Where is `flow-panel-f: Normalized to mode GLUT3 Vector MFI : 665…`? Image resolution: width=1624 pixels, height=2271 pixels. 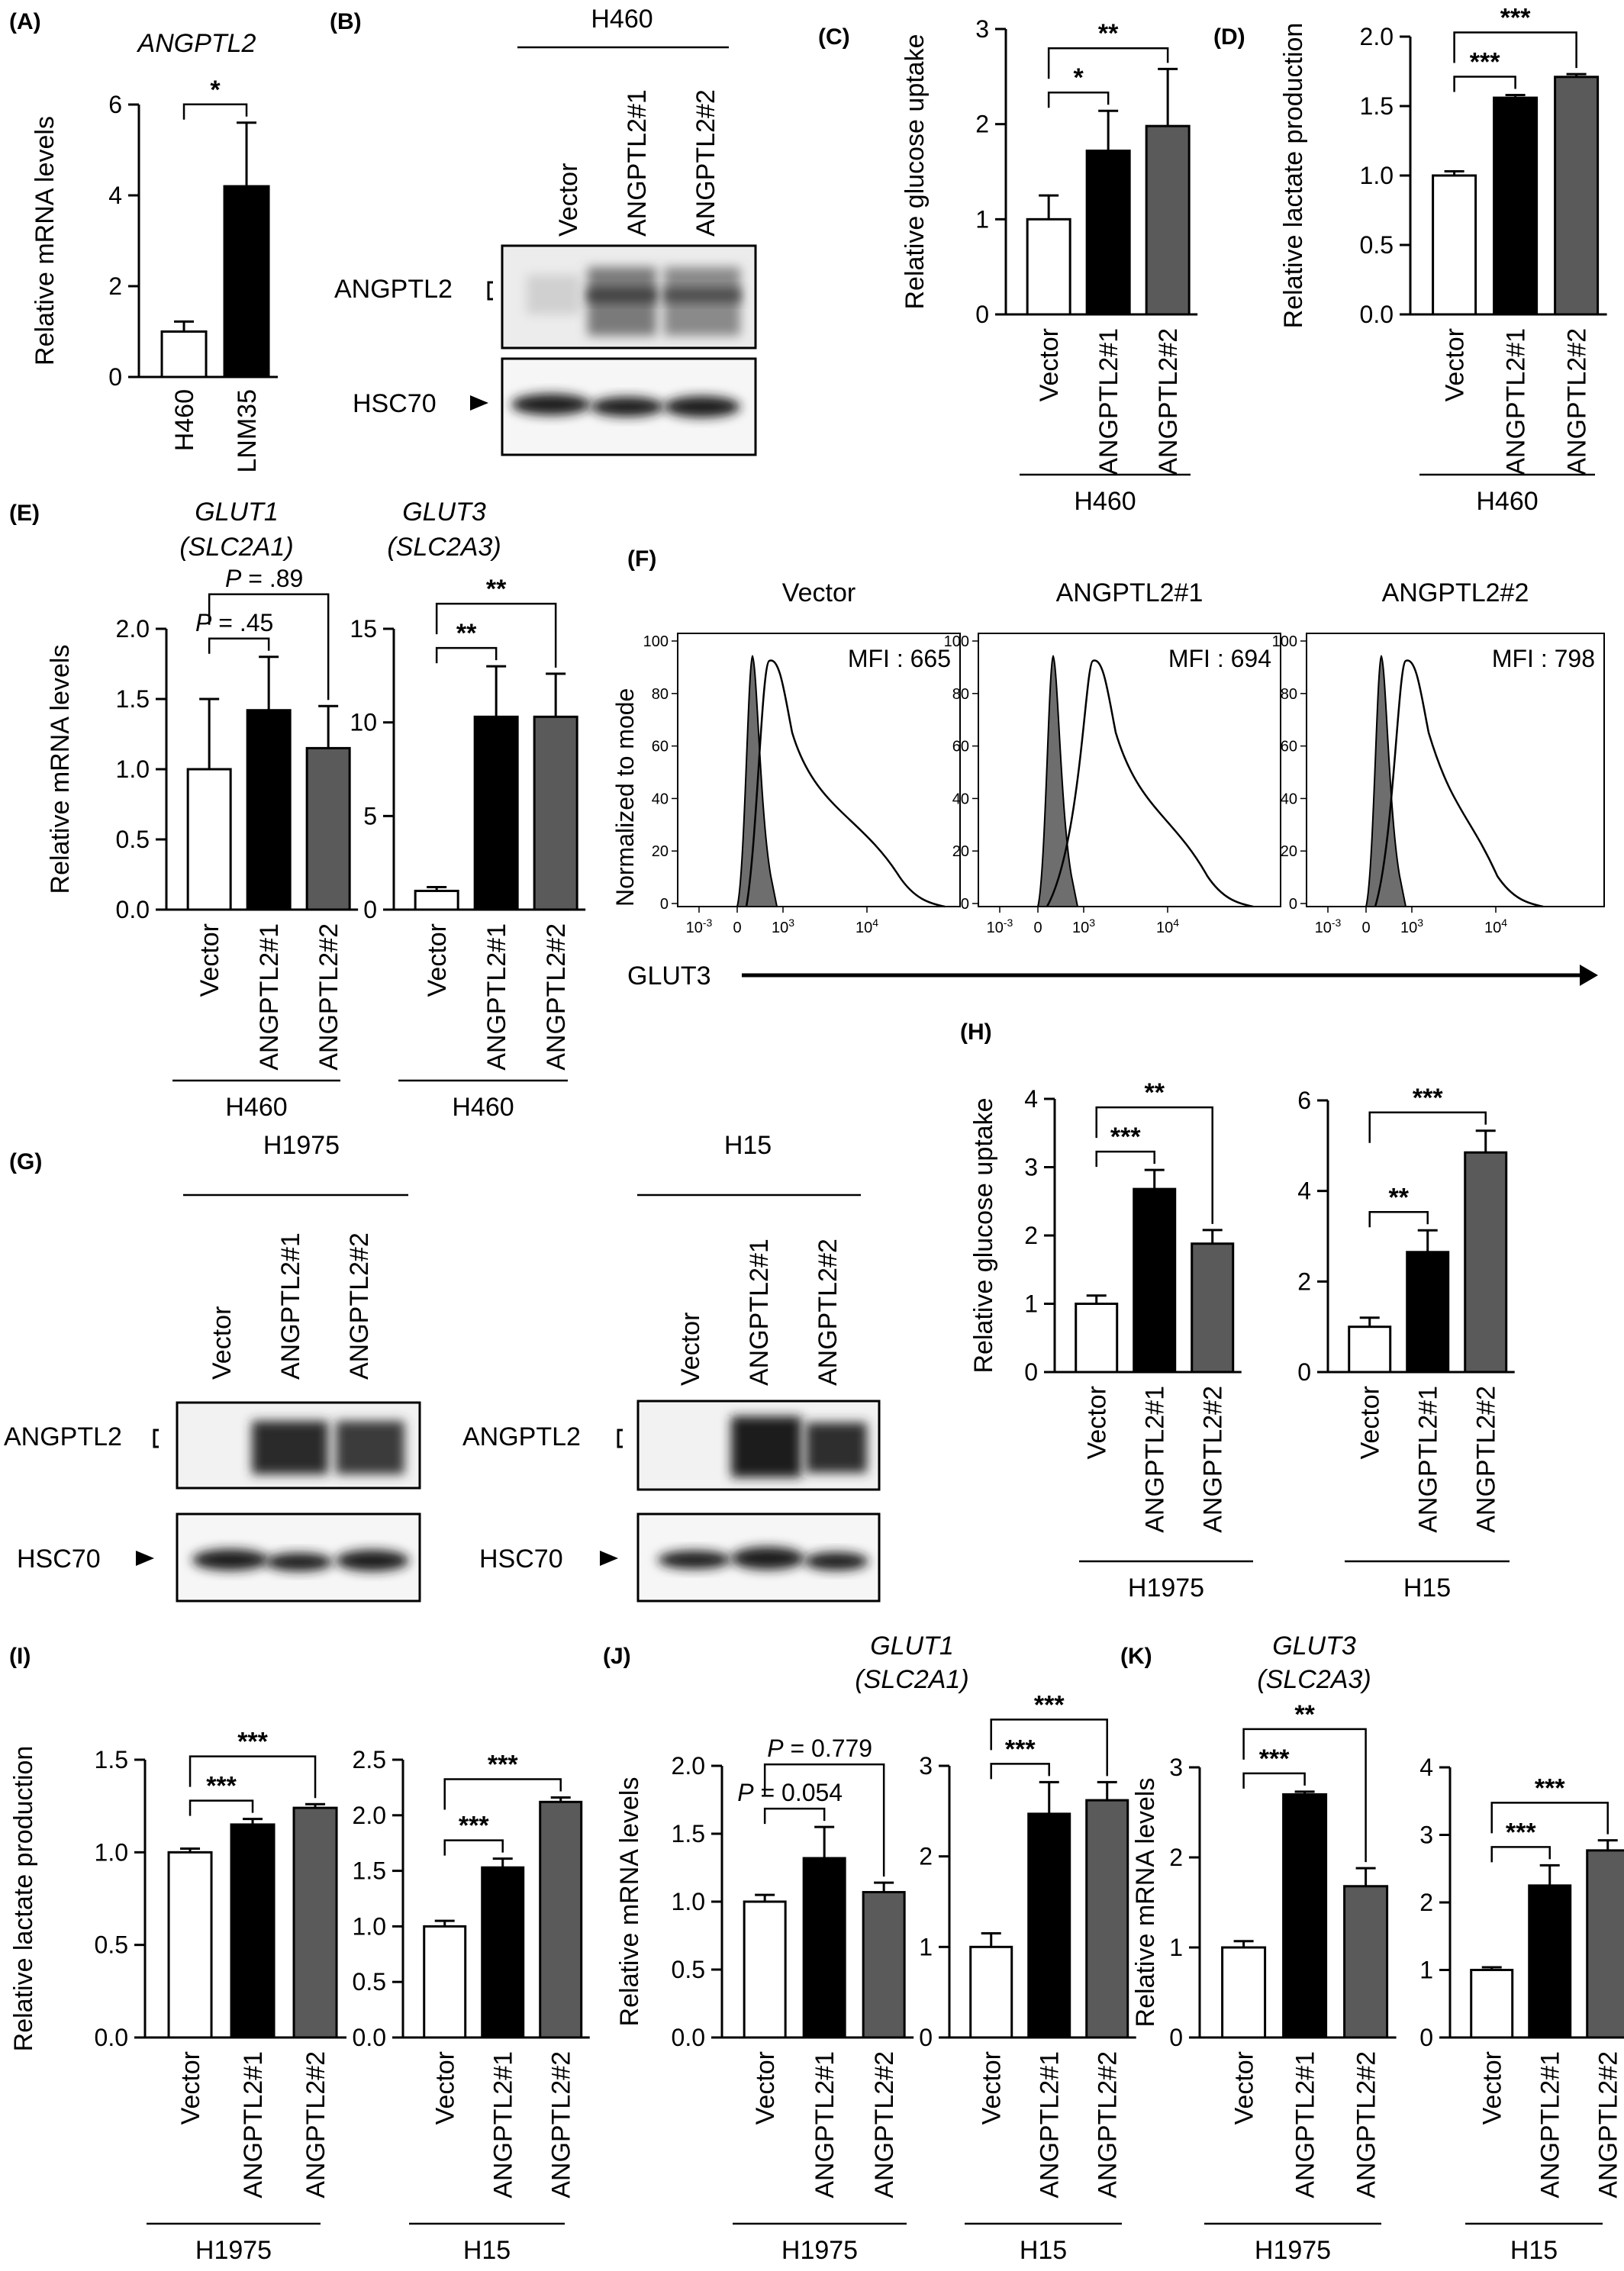
flow-panel-f: Normalized to mode GLUT3 Vector MFI : 665… is located at coordinates (1108, 784).